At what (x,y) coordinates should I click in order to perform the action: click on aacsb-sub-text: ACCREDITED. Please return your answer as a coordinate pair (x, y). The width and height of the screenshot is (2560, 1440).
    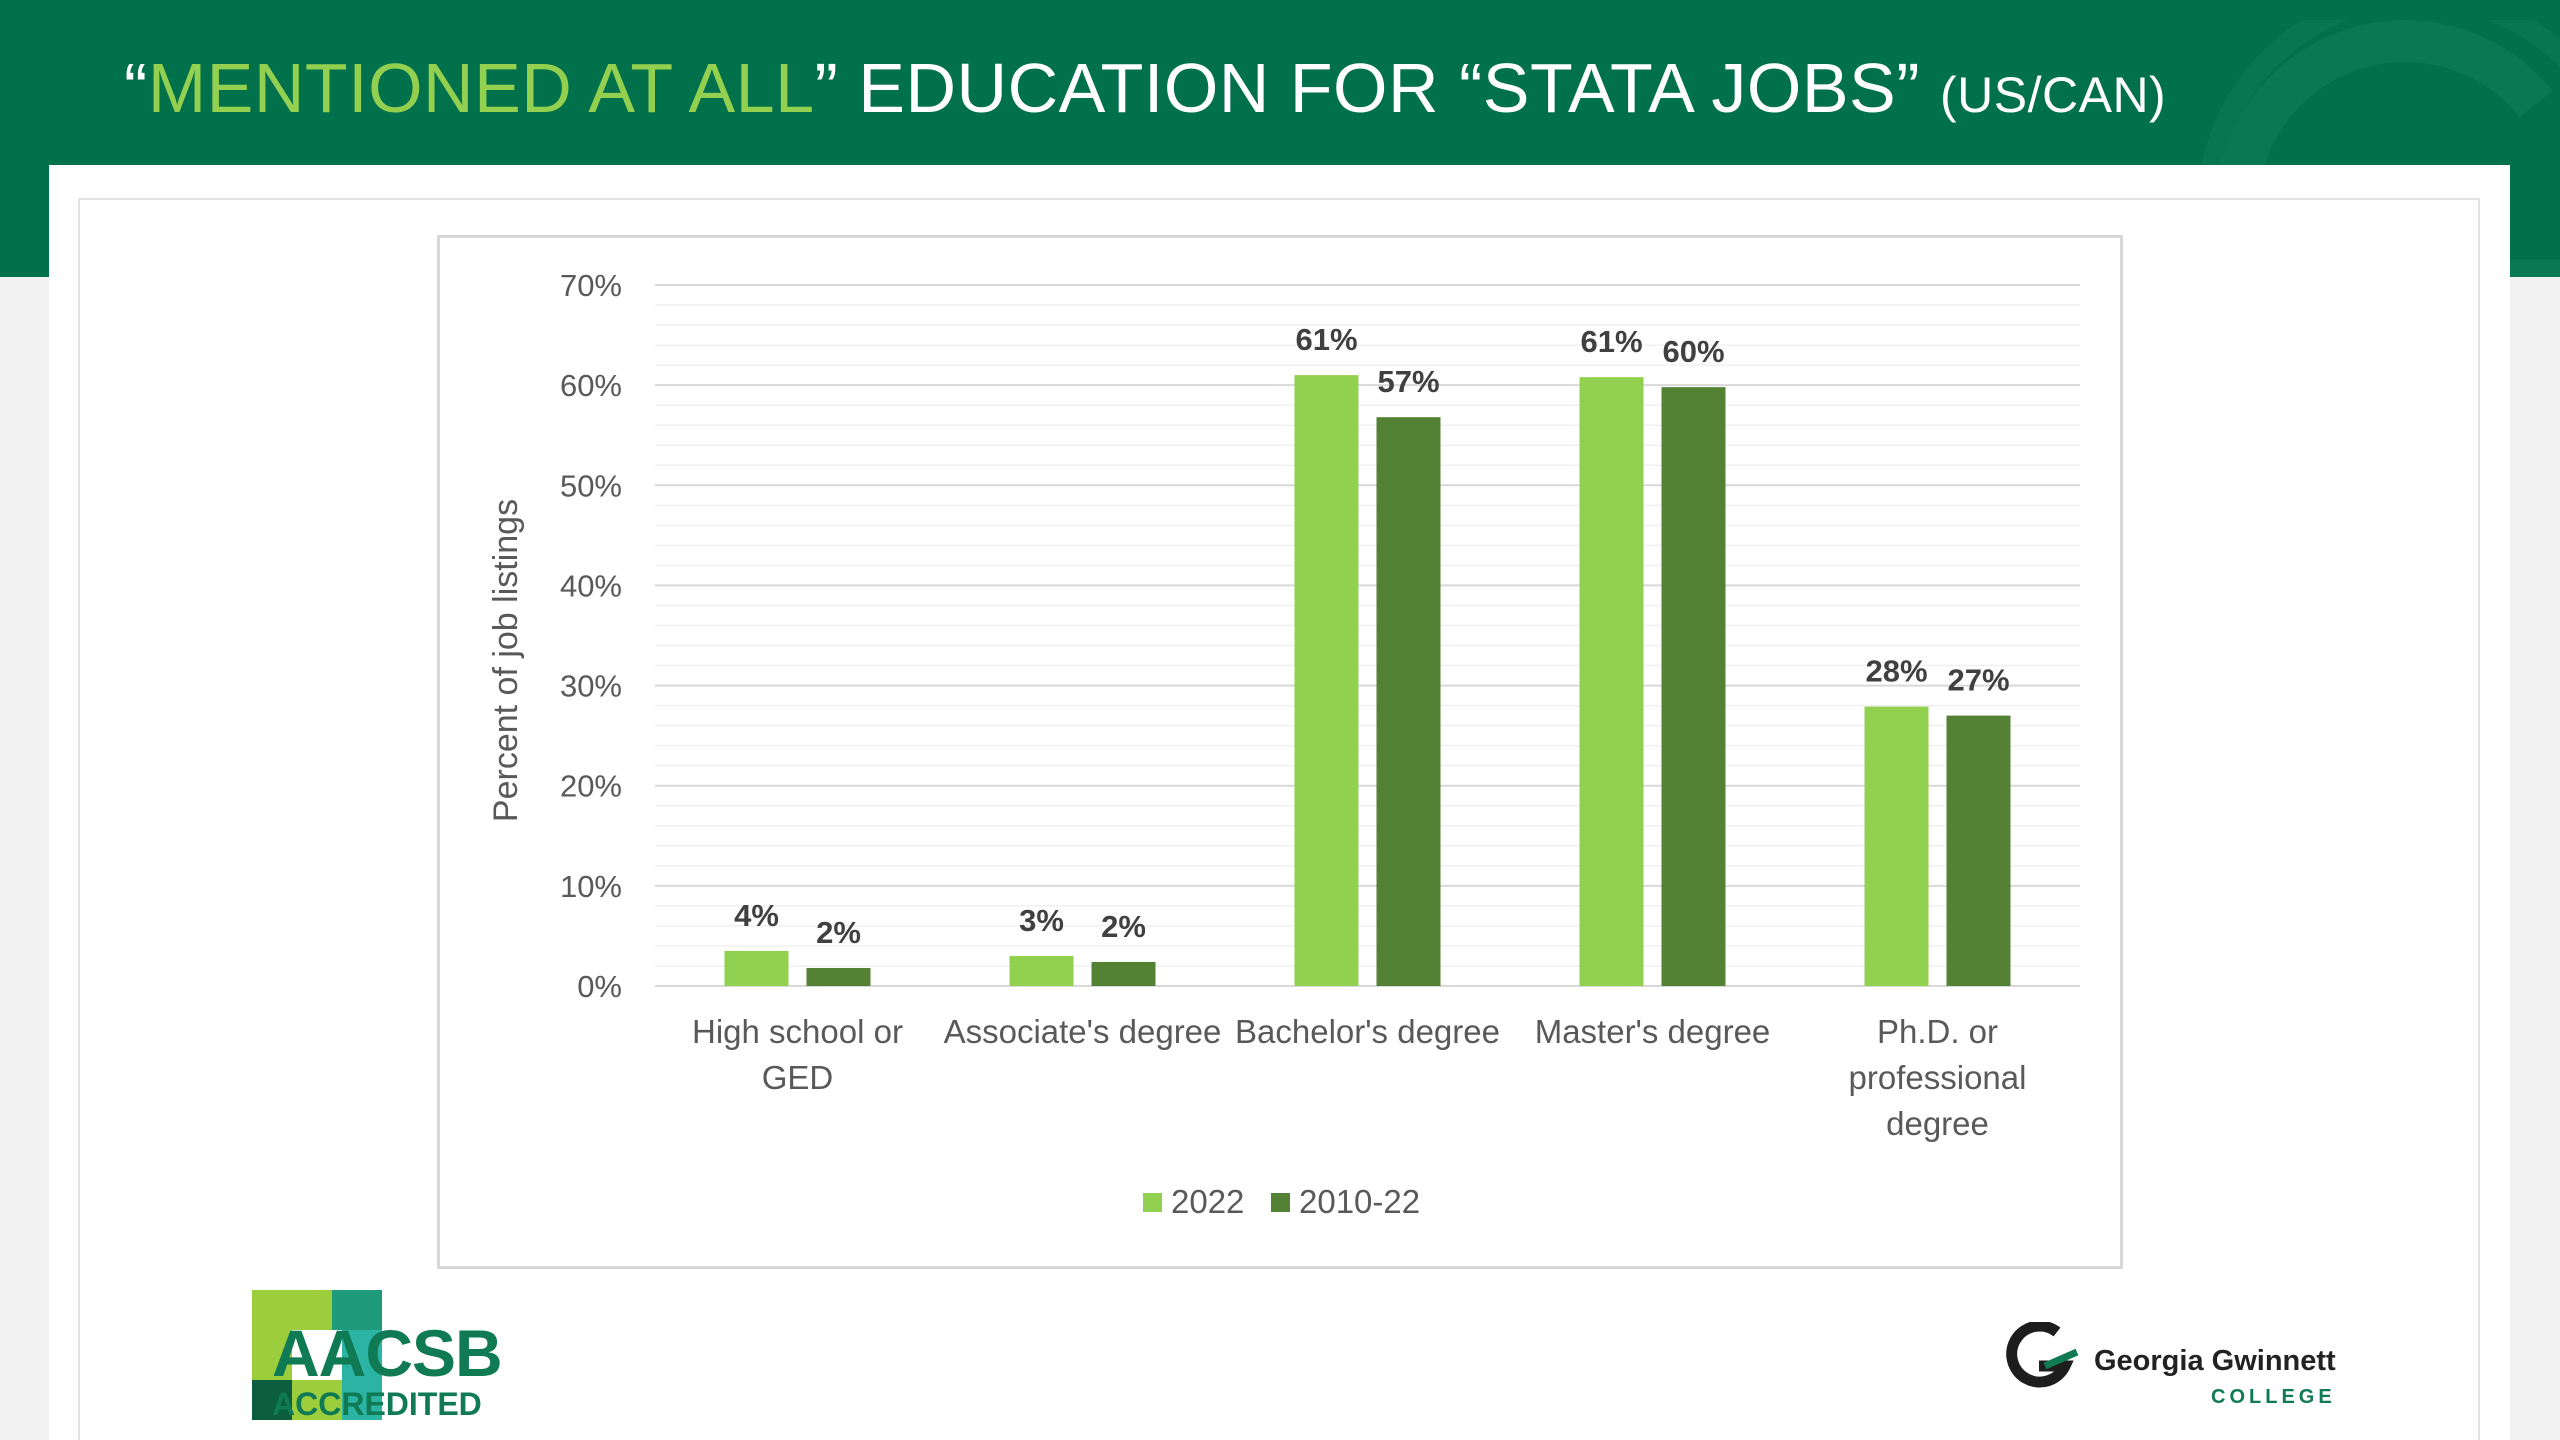
    Looking at the image, I should click on (377, 1404).